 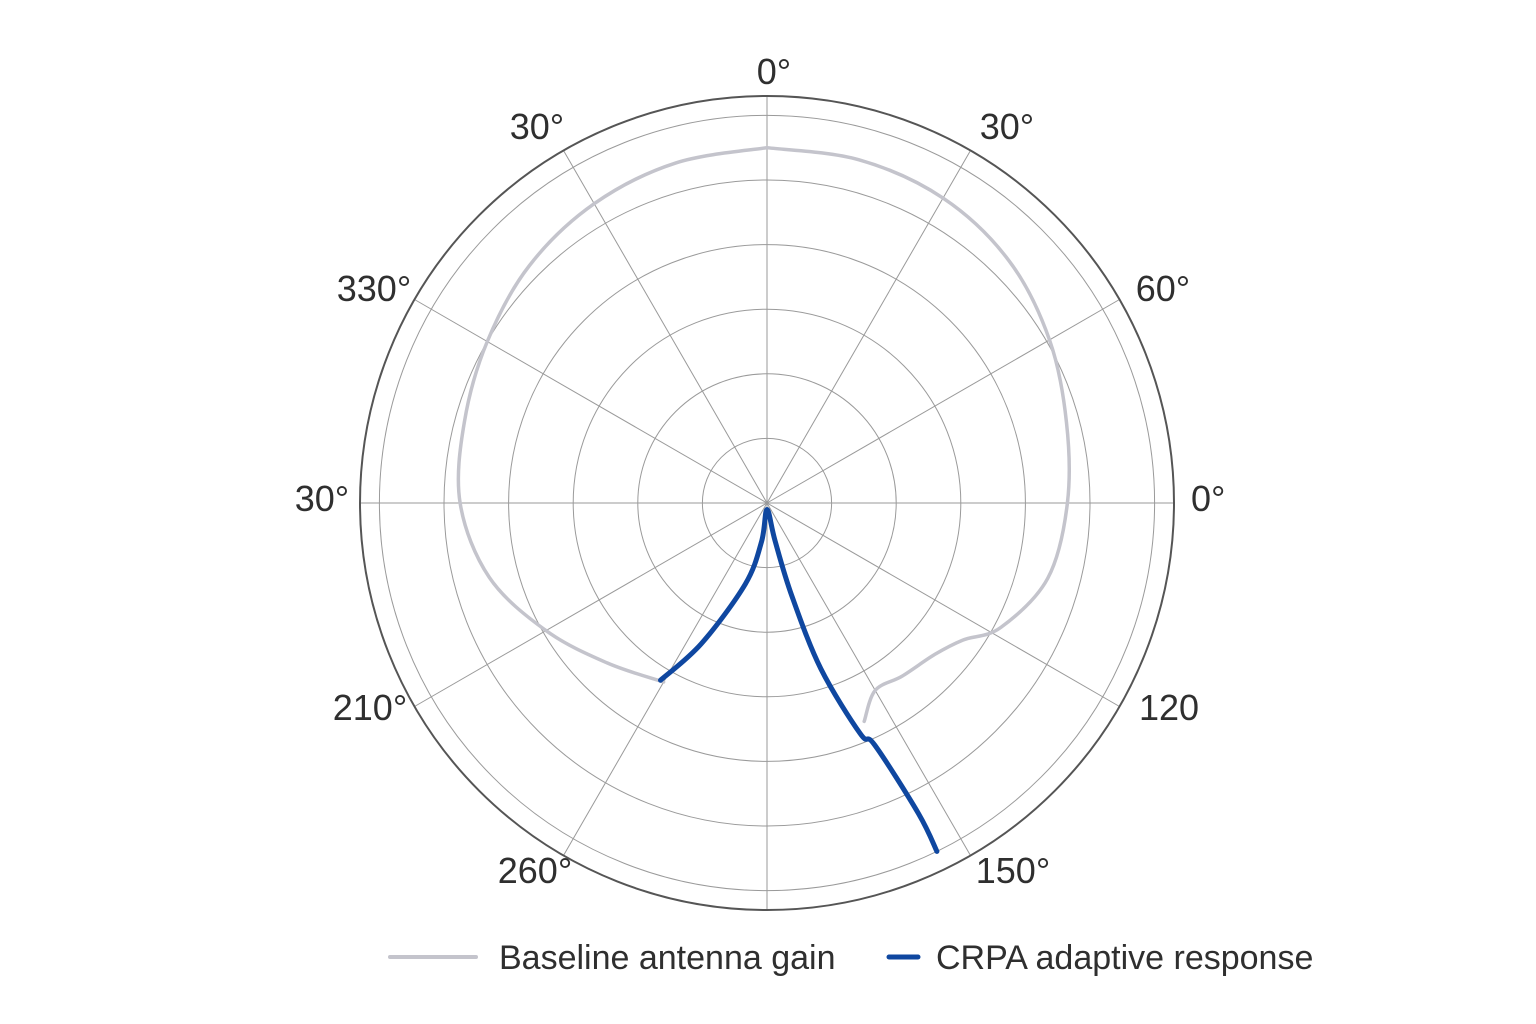 What do you see at coordinates (374, 288) in the screenshot?
I see `angle-tick-label: 330°` at bounding box center [374, 288].